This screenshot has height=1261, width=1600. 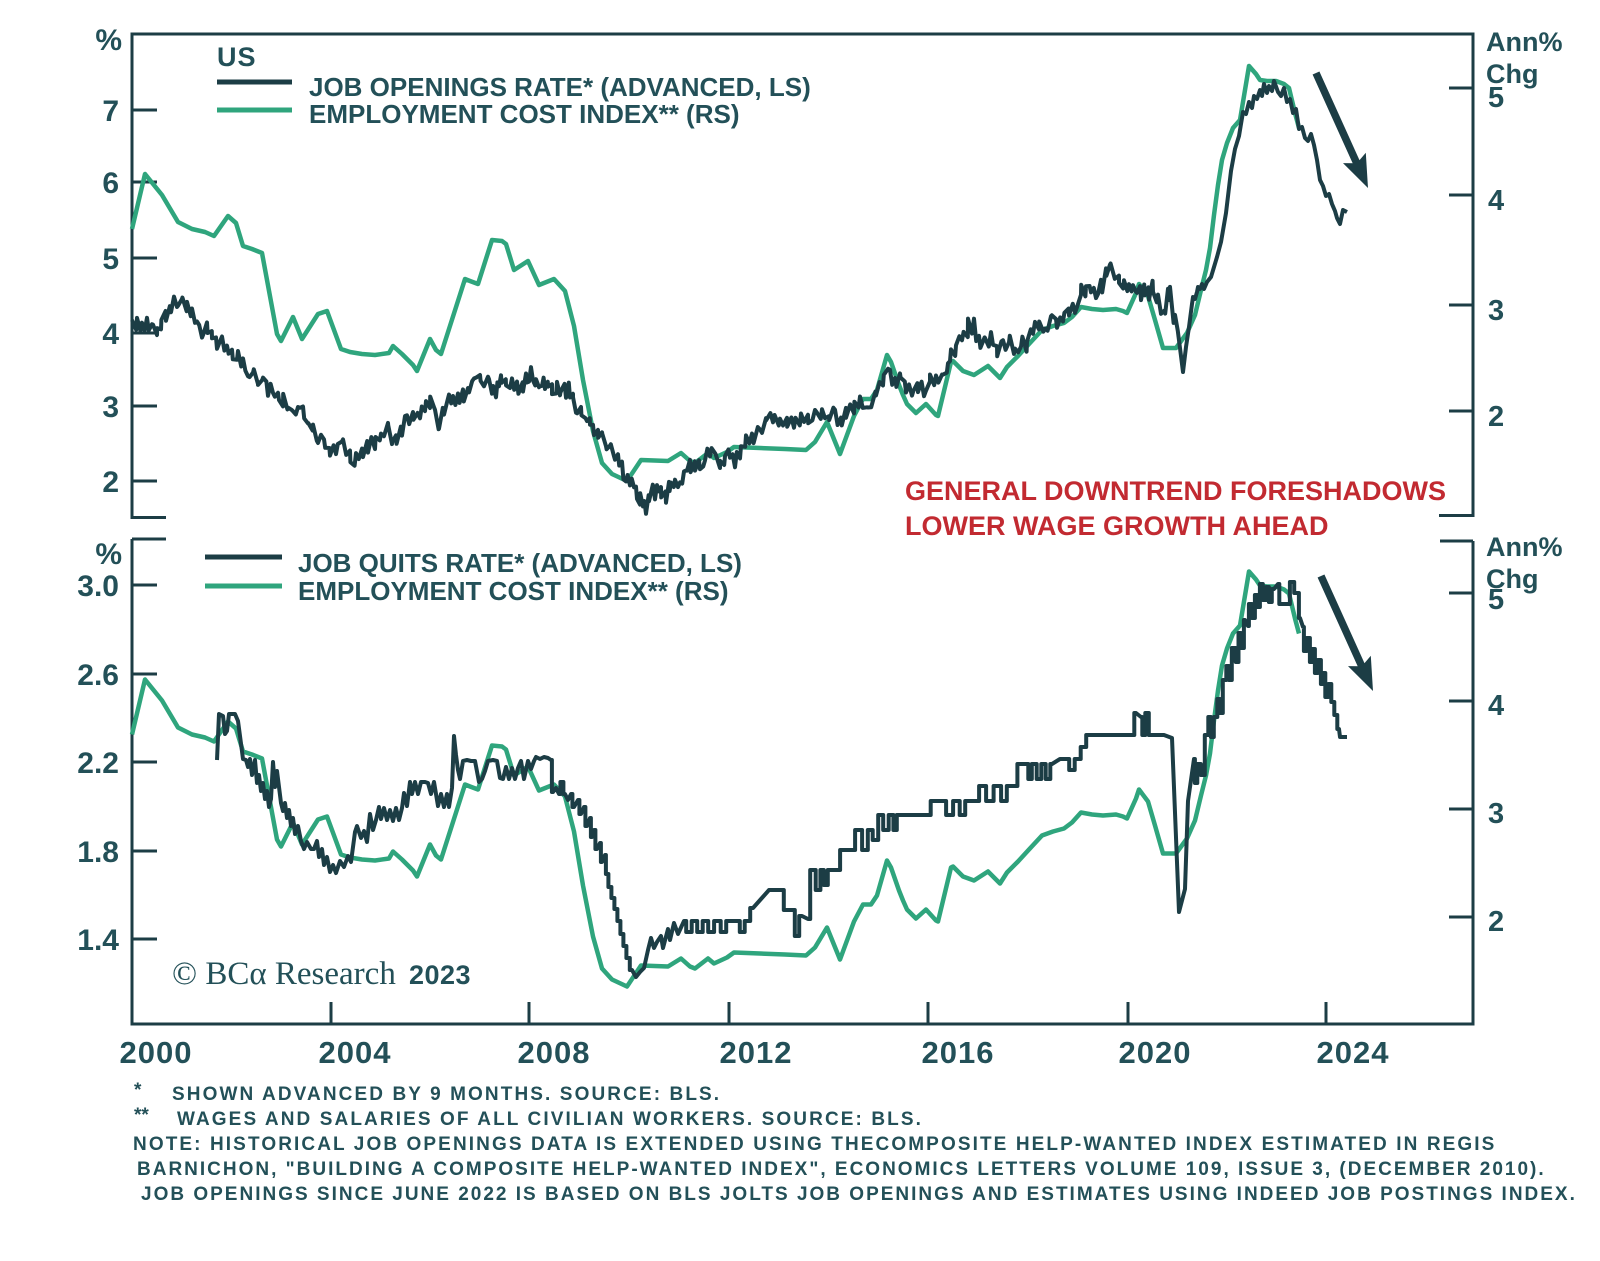 What do you see at coordinates (98, 940) in the screenshot?
I see `svg-text: 1.4` at bounding box center [98, 940].